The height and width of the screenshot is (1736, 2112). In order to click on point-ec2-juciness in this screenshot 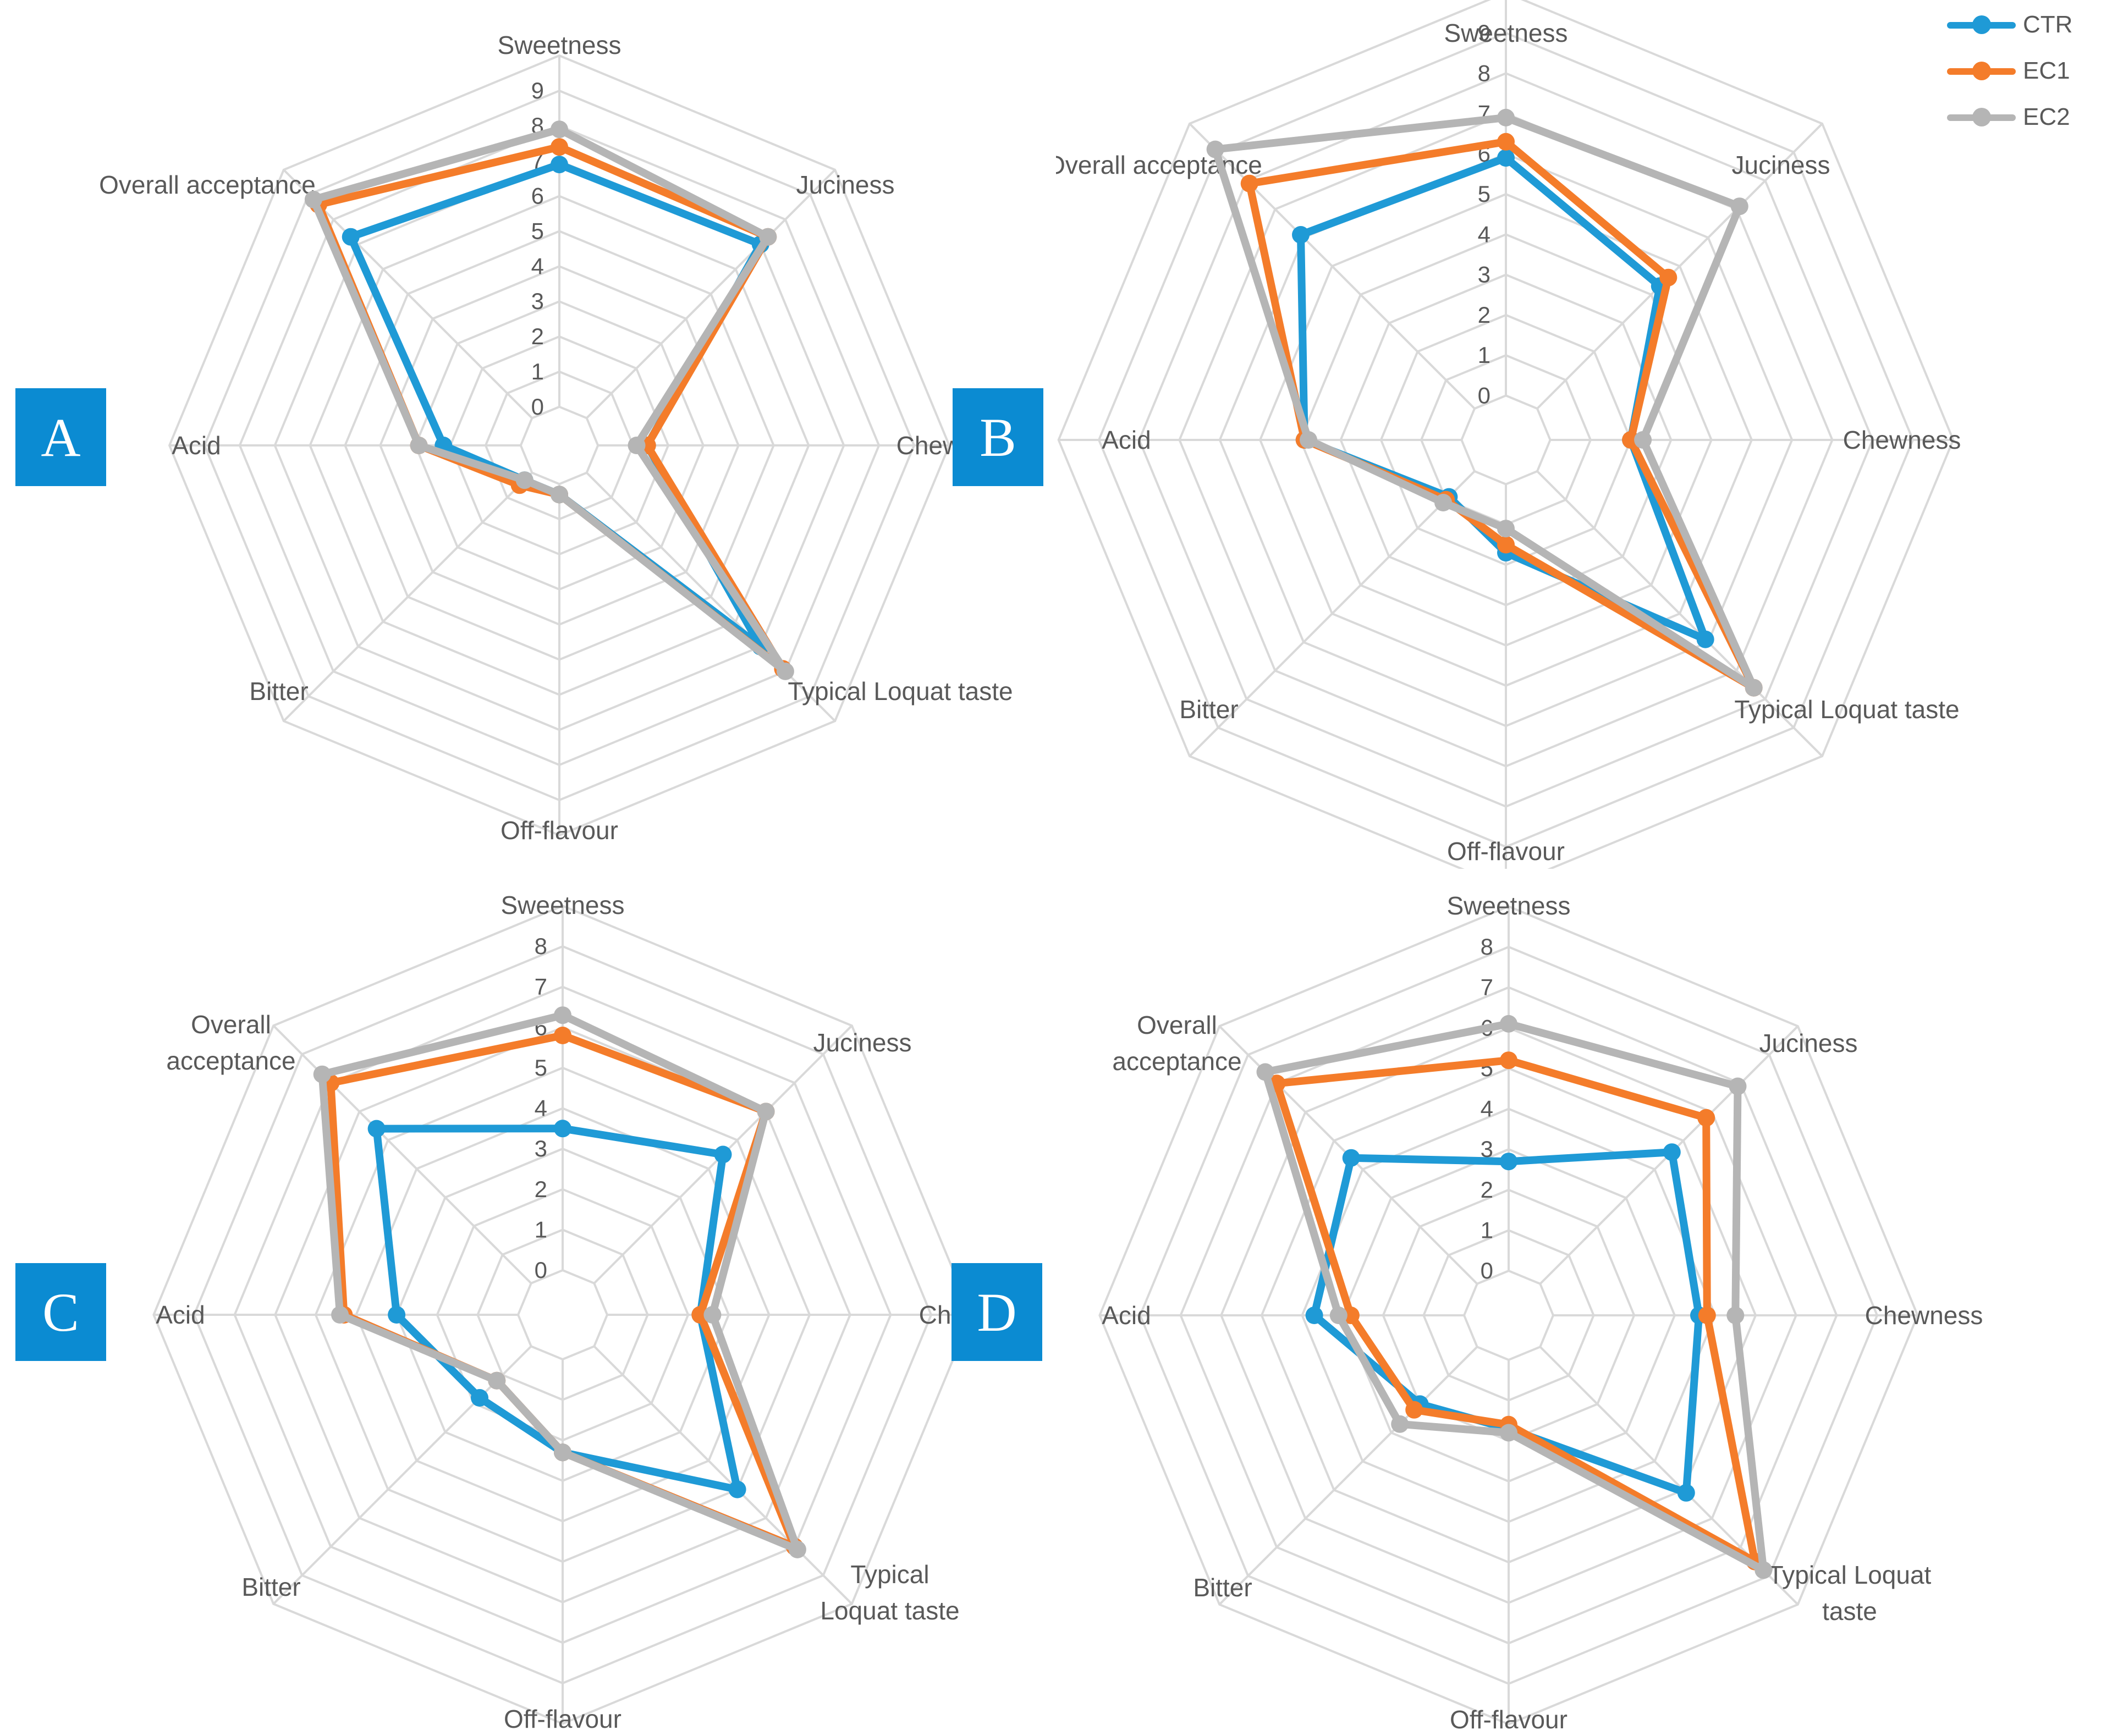, I will do `click(1738, 1086)`.